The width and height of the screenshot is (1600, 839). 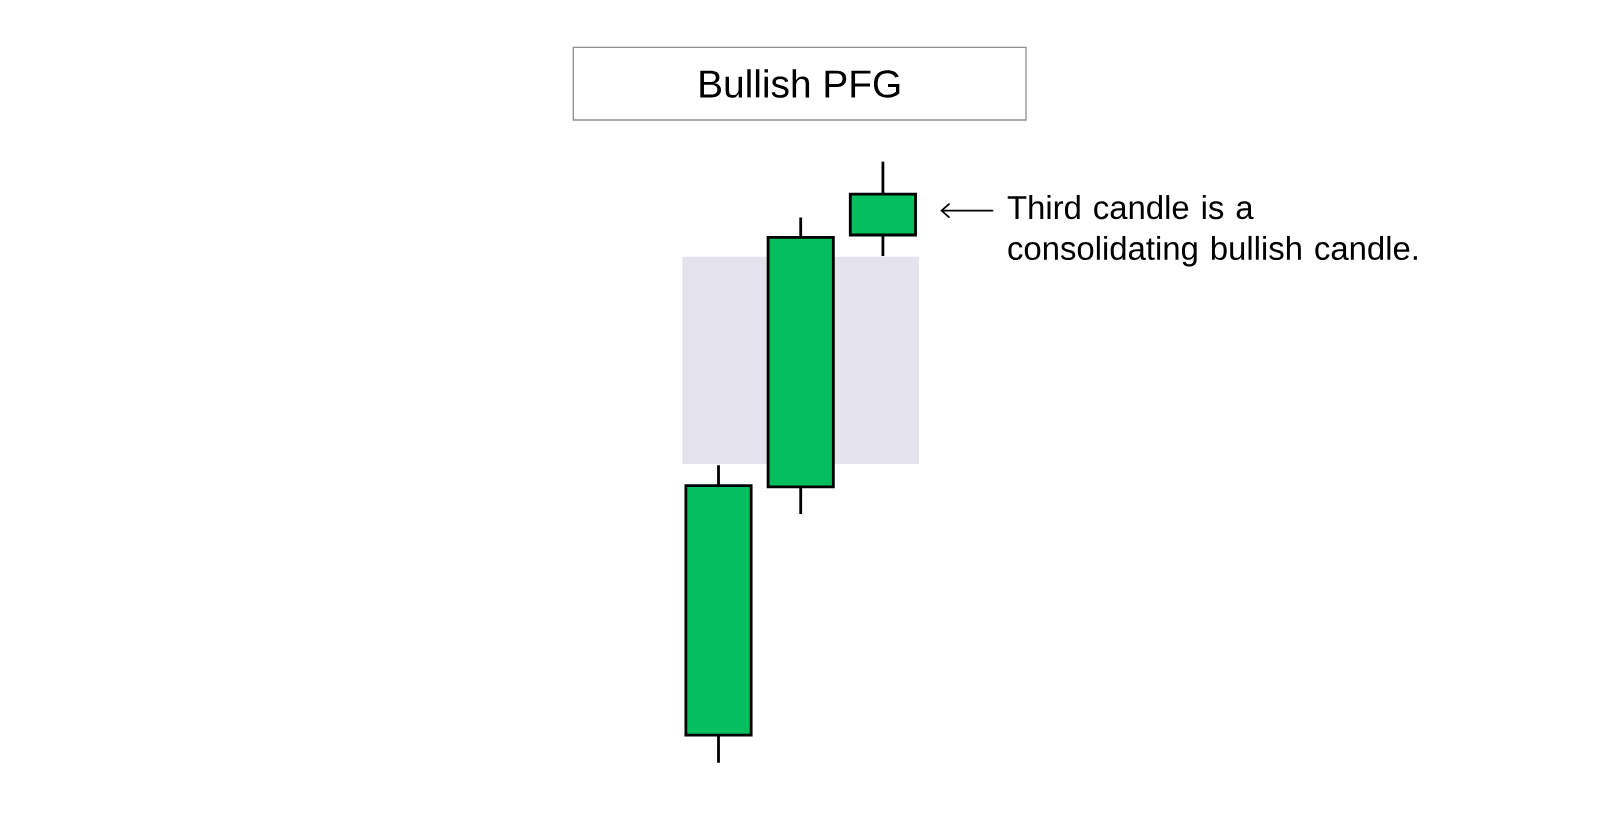 What do you see at coordinates (1212, 231) in the screenshot?
I see `text: Third candle is a consolidating bullish candle.` at bounding box center [1212, 231].